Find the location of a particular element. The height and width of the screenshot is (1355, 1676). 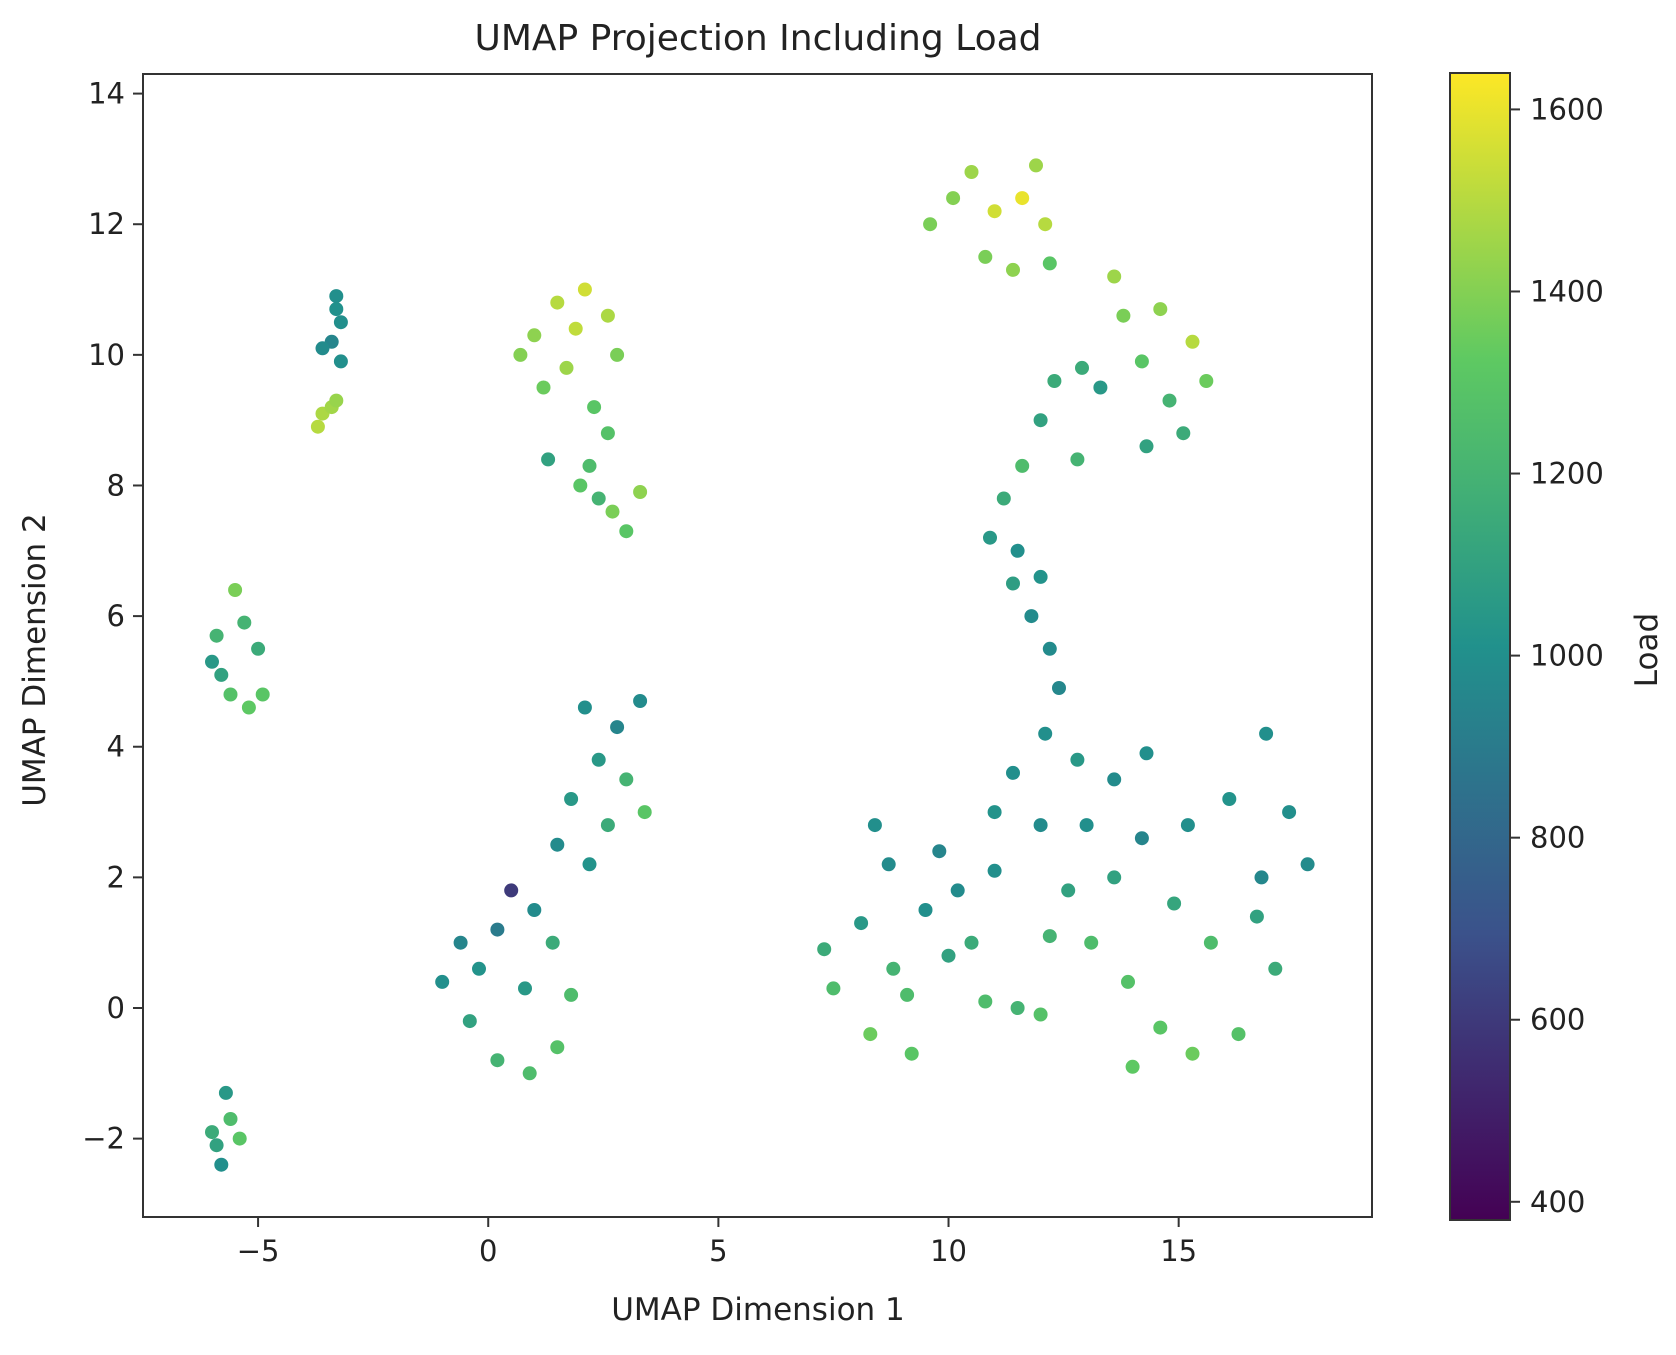

y-tick-label: 8 is located at coordinates (116, 485).